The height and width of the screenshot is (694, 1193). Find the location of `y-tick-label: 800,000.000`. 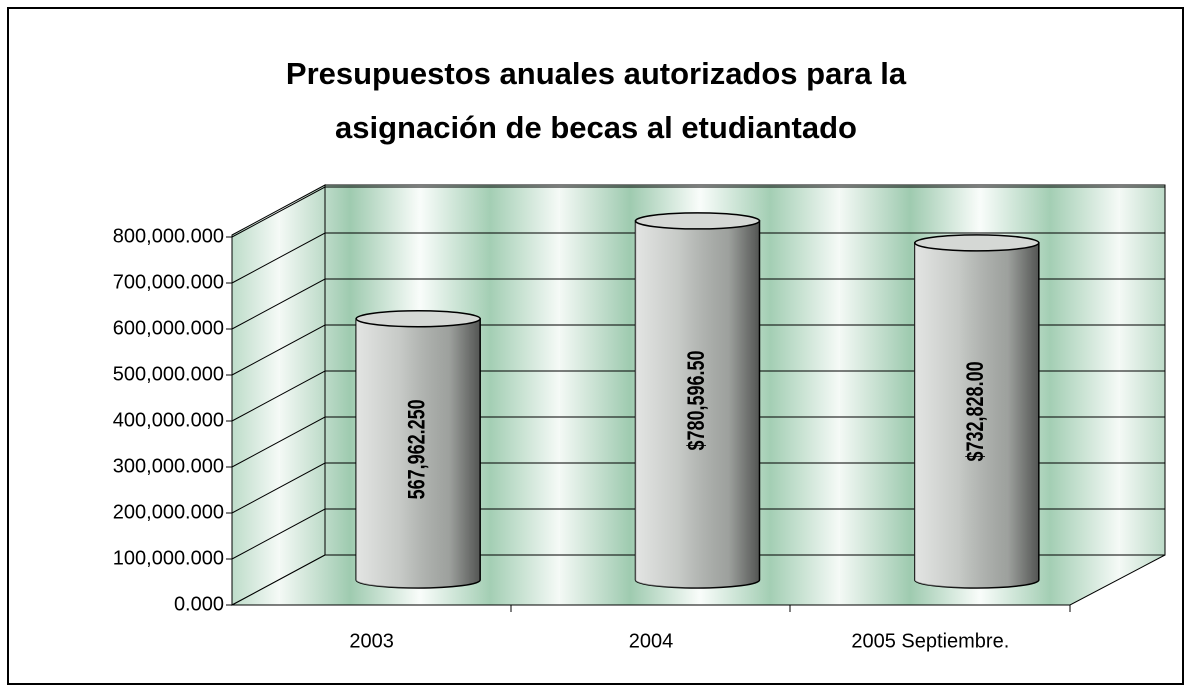

y-tick-label: 800,000.000 is located at coordinates (168, 236).